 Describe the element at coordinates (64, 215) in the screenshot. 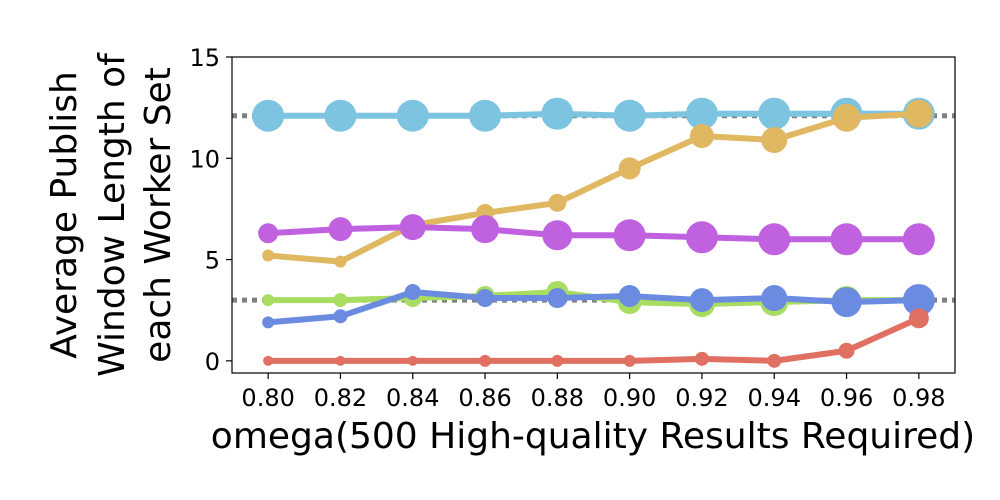

I see `y-axis-label-line-1: Average Publish` at that location.